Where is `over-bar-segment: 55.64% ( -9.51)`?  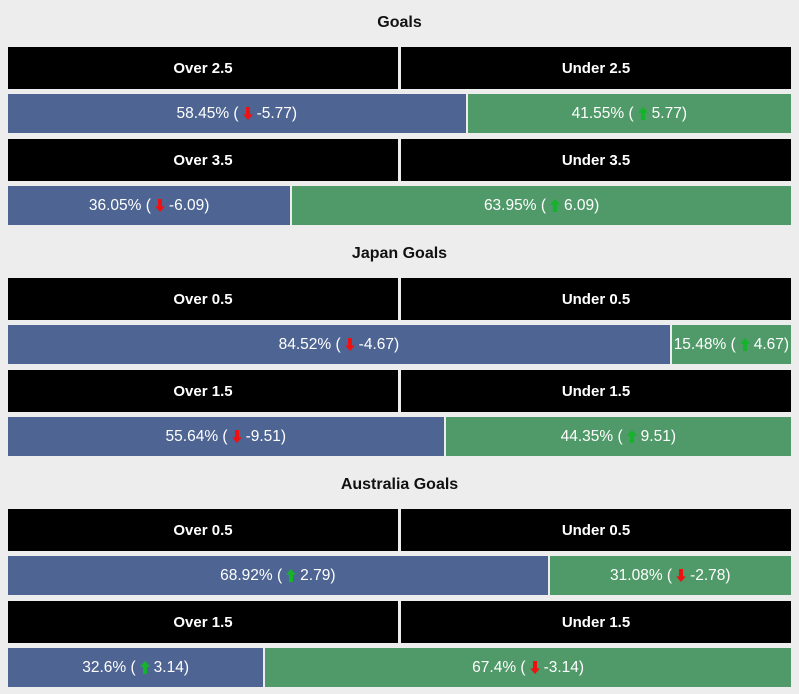
over-bar-segment: 55.64% ( -9.51) is located at coordinates (226, 436).